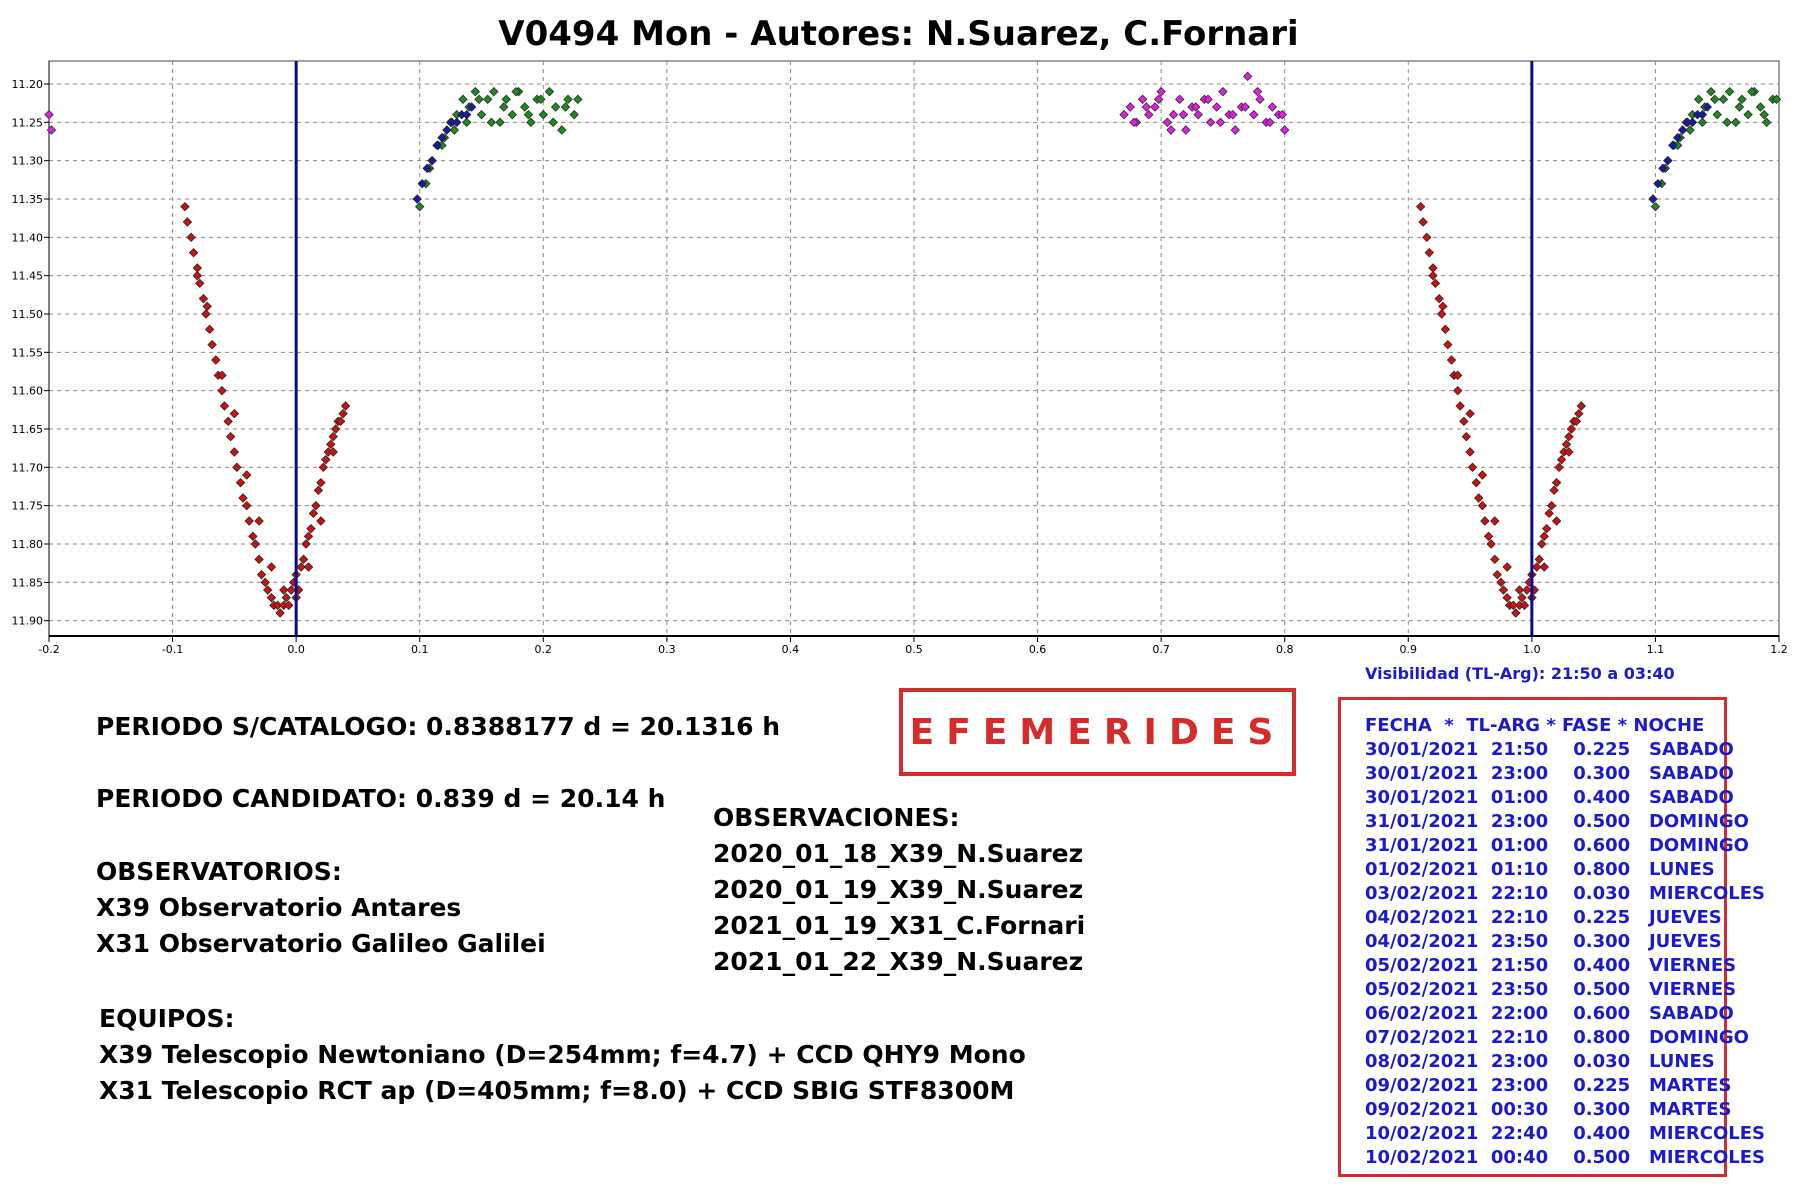 This screenshot has width=1797, height=1191. Describe the element at coordinates (1549, 749) in the screenshot. I see `ephemerides-row: 30/01/2021 21:50 0.225 SABADO` at that location.